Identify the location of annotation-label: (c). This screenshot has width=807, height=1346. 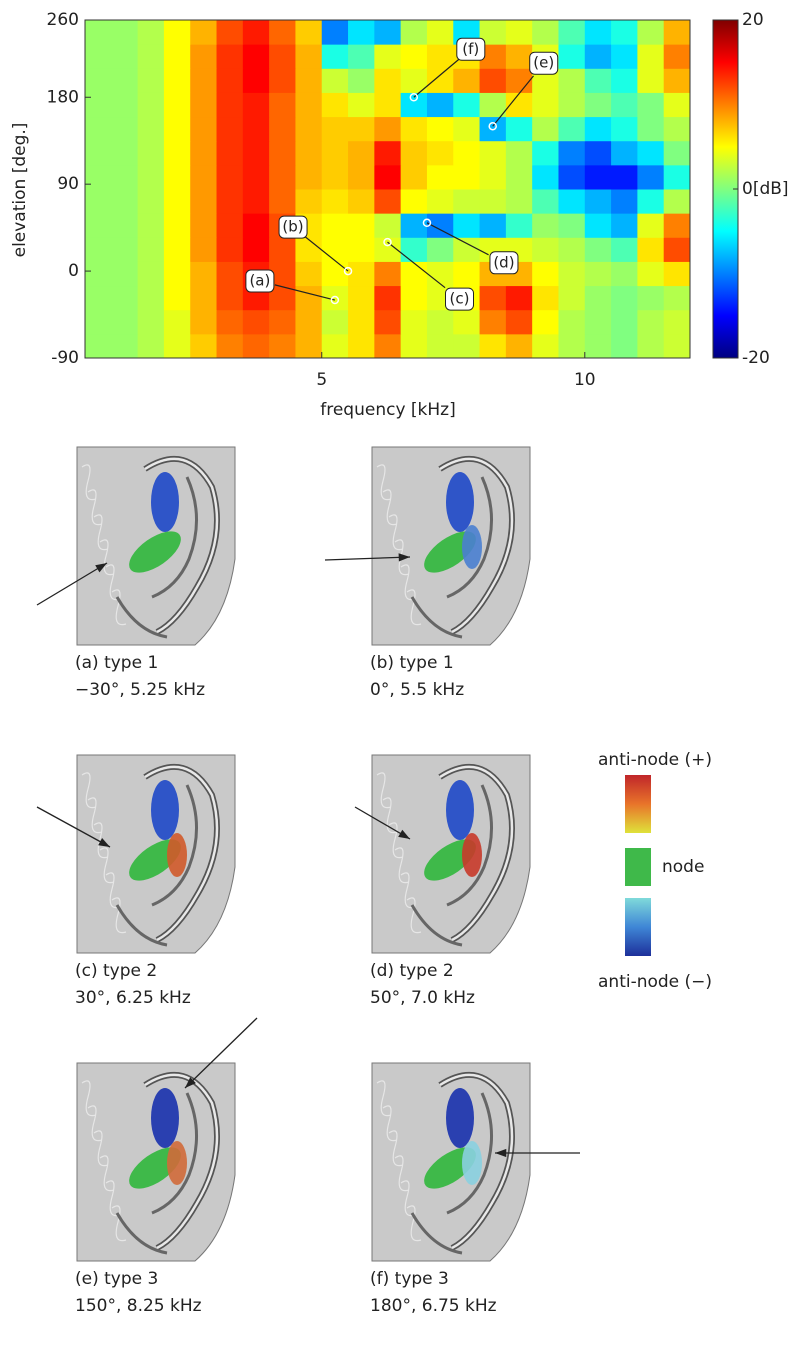
(460, 299).